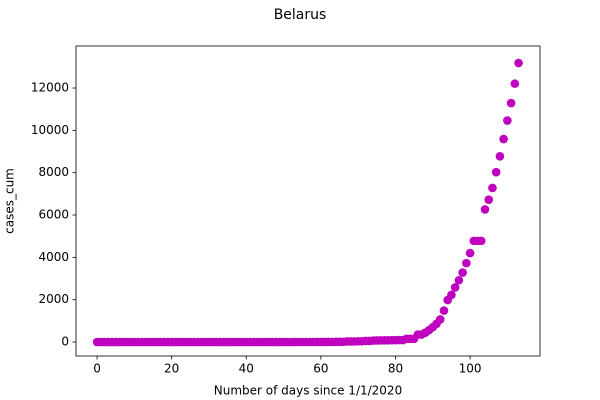 Image resolution: width=600 pixels, height=400 pixels. Describe the element at coordinates (53, 299) in the screenshot. I see `y-tick-label: 2000` at that location.